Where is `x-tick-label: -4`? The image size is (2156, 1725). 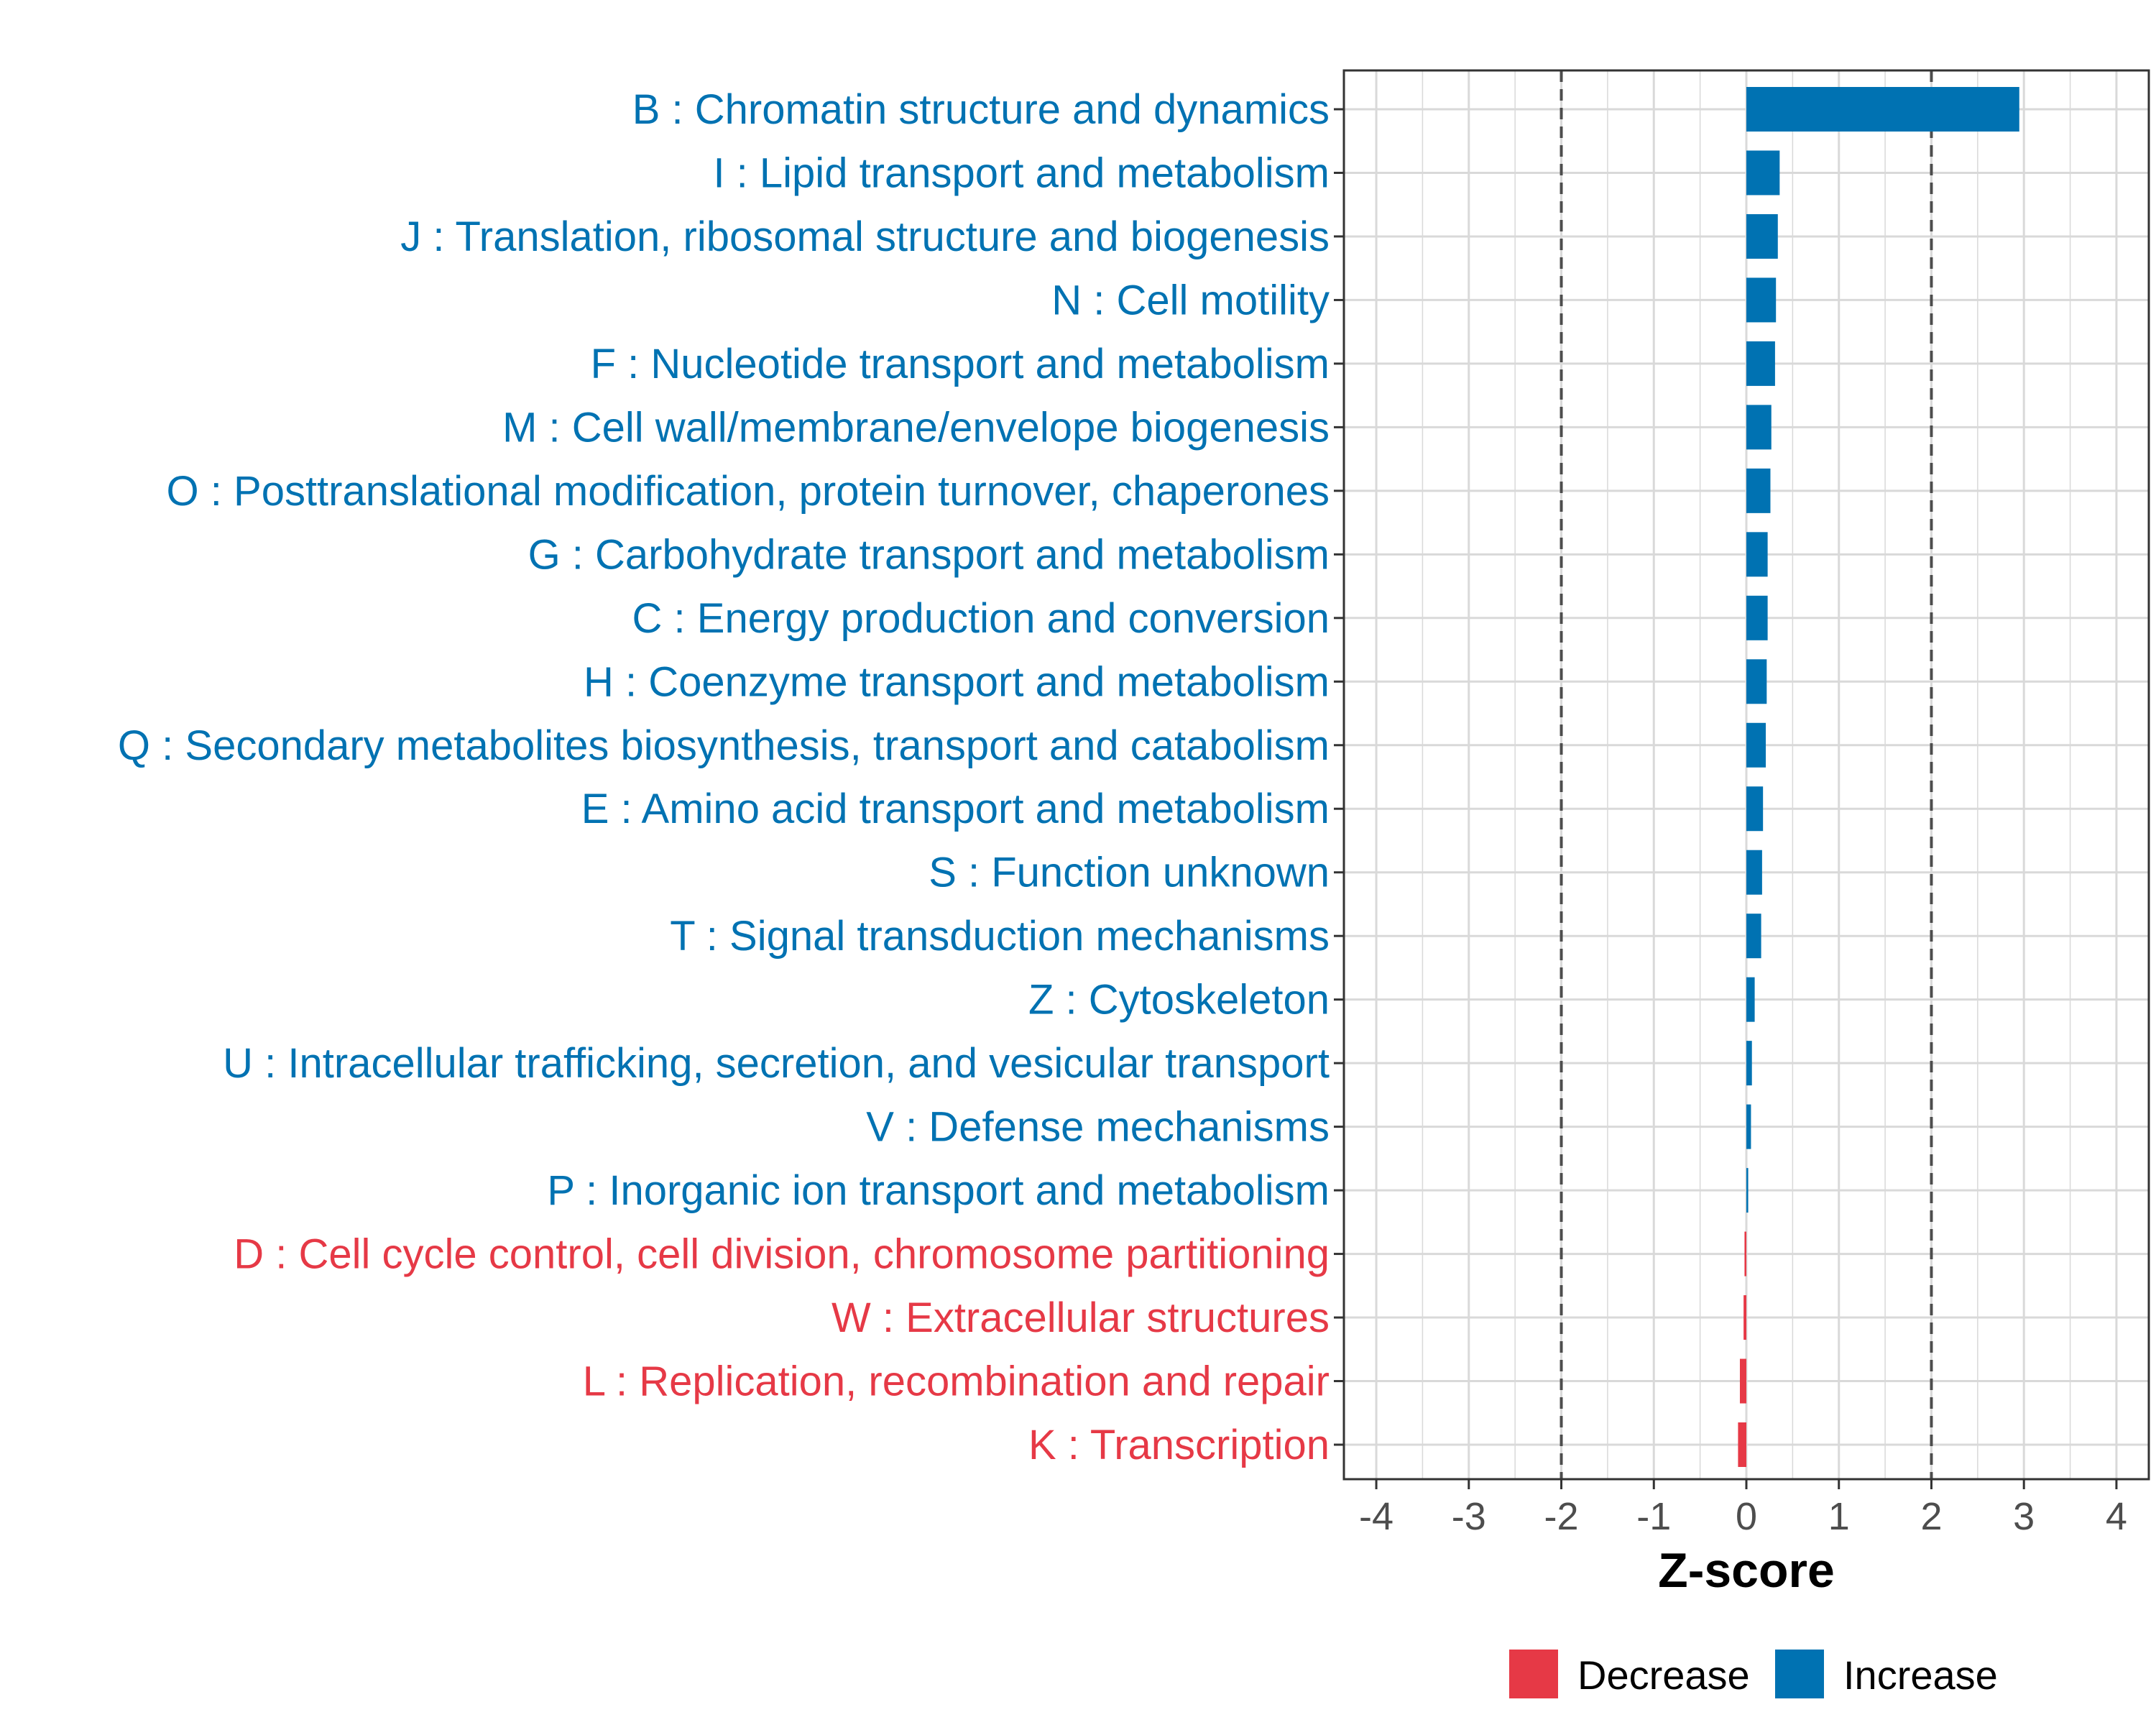 x-tick-label: -4 is located at coordinates (1376, 1516).